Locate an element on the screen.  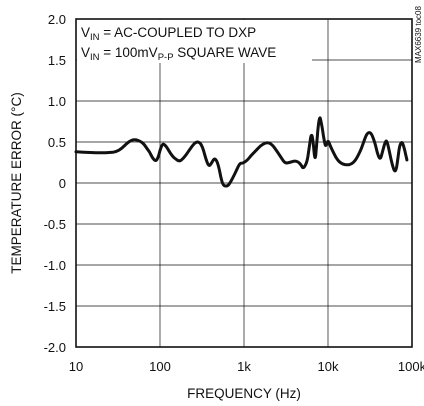
x-axis-label: FREQUENCY (Hz) is located at coordinates (244, 393).